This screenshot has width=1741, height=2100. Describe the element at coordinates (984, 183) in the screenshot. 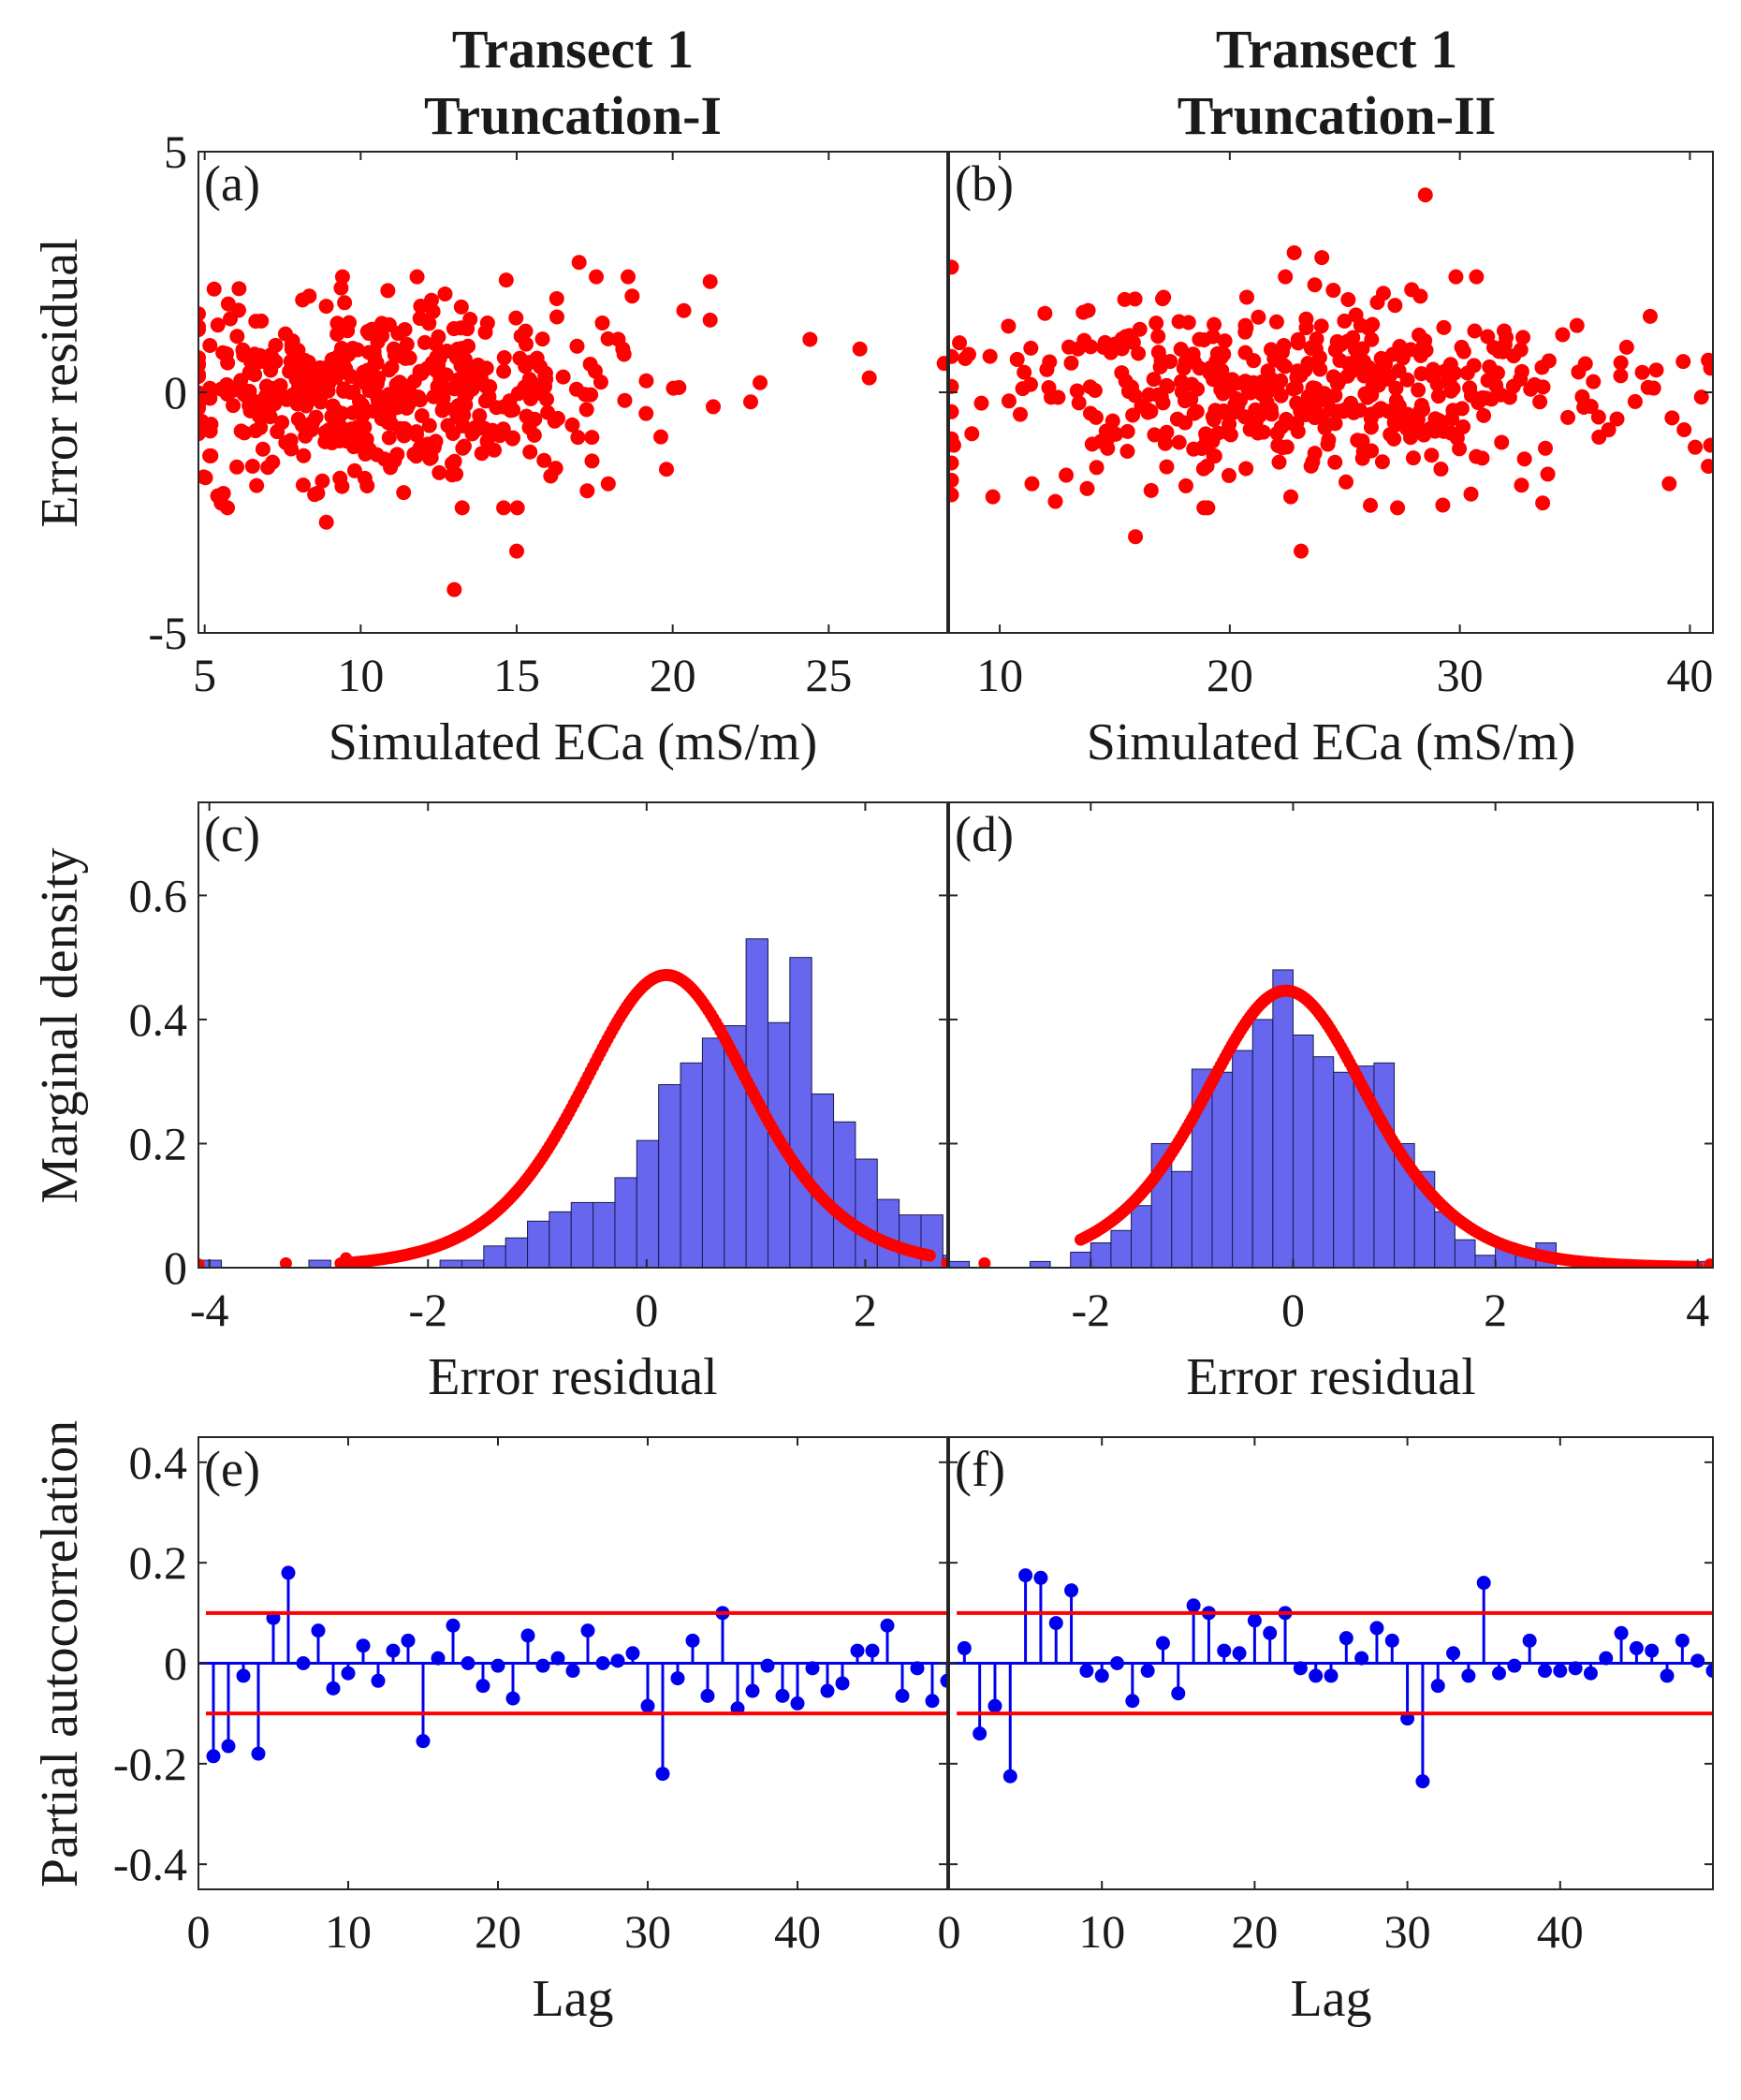

I see `panel-tag: (b)` at that location.